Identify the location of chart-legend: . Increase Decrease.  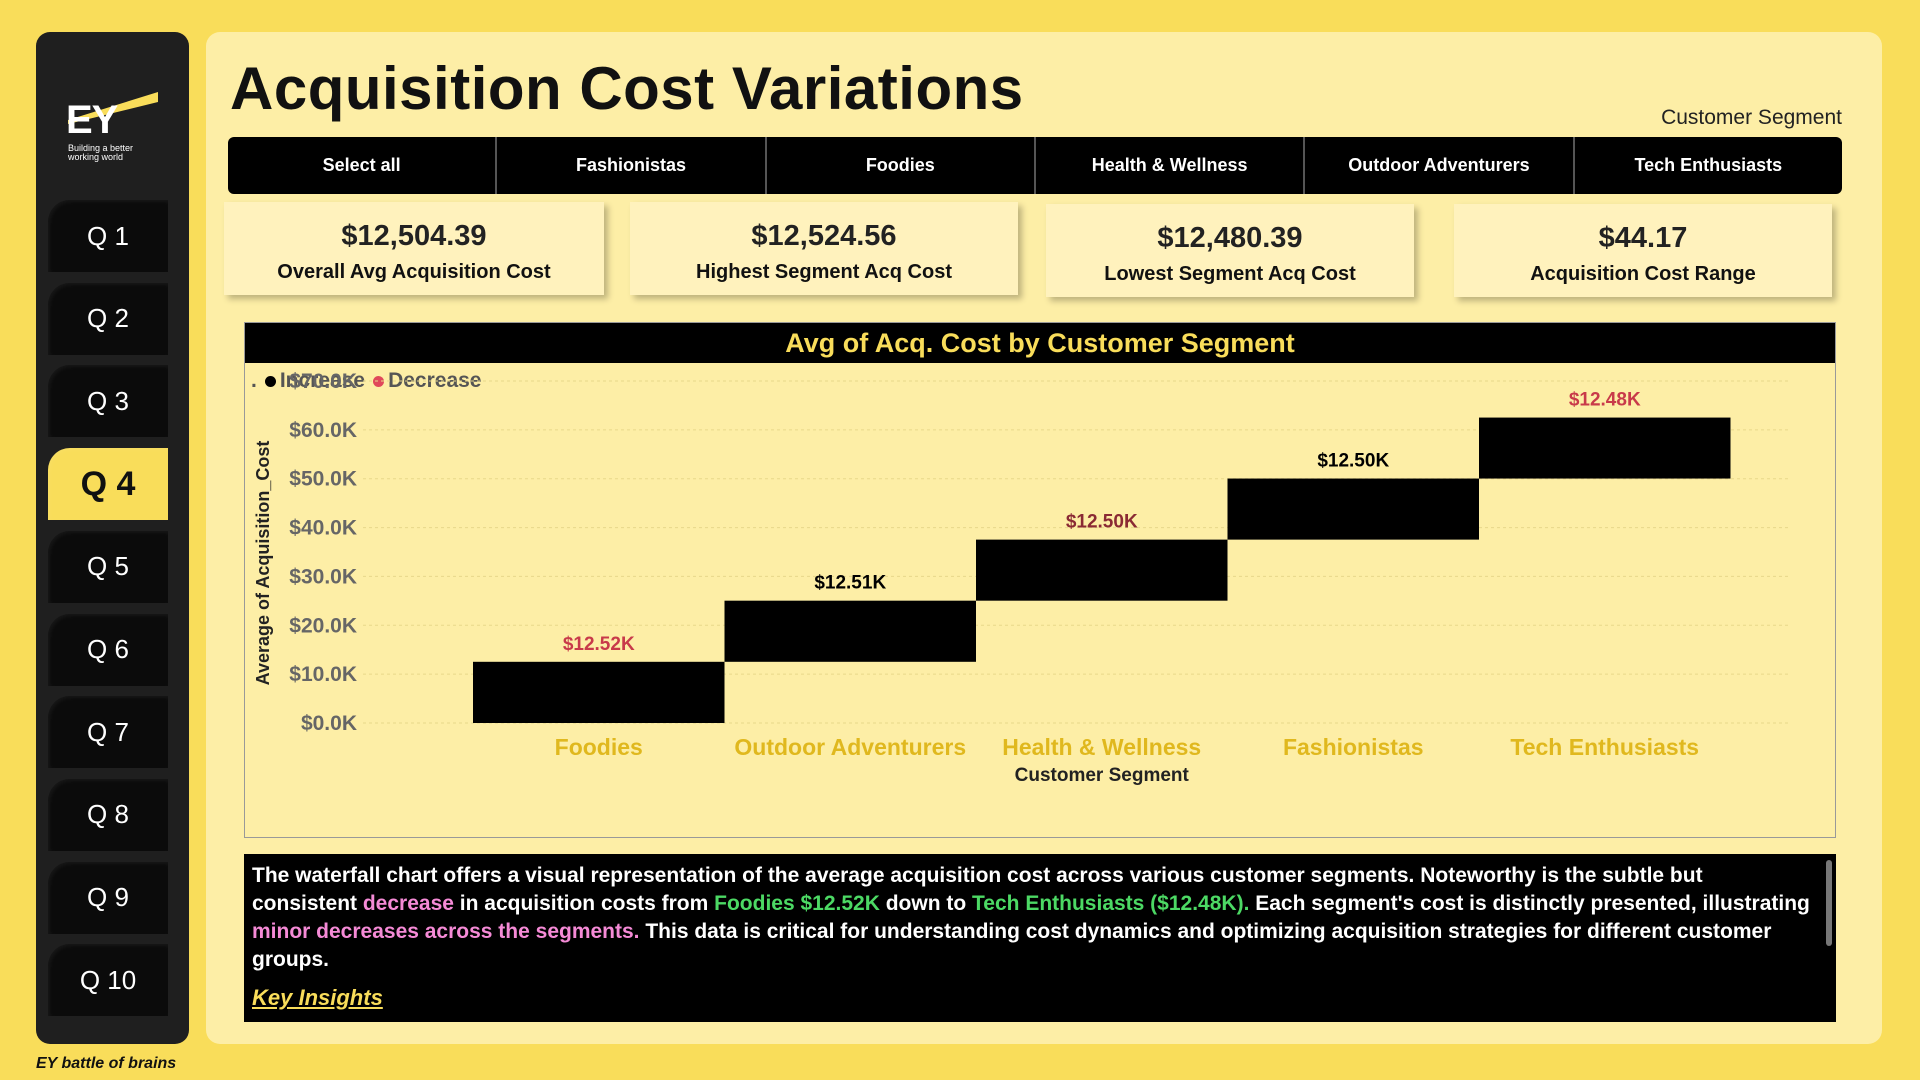
(366, 381).